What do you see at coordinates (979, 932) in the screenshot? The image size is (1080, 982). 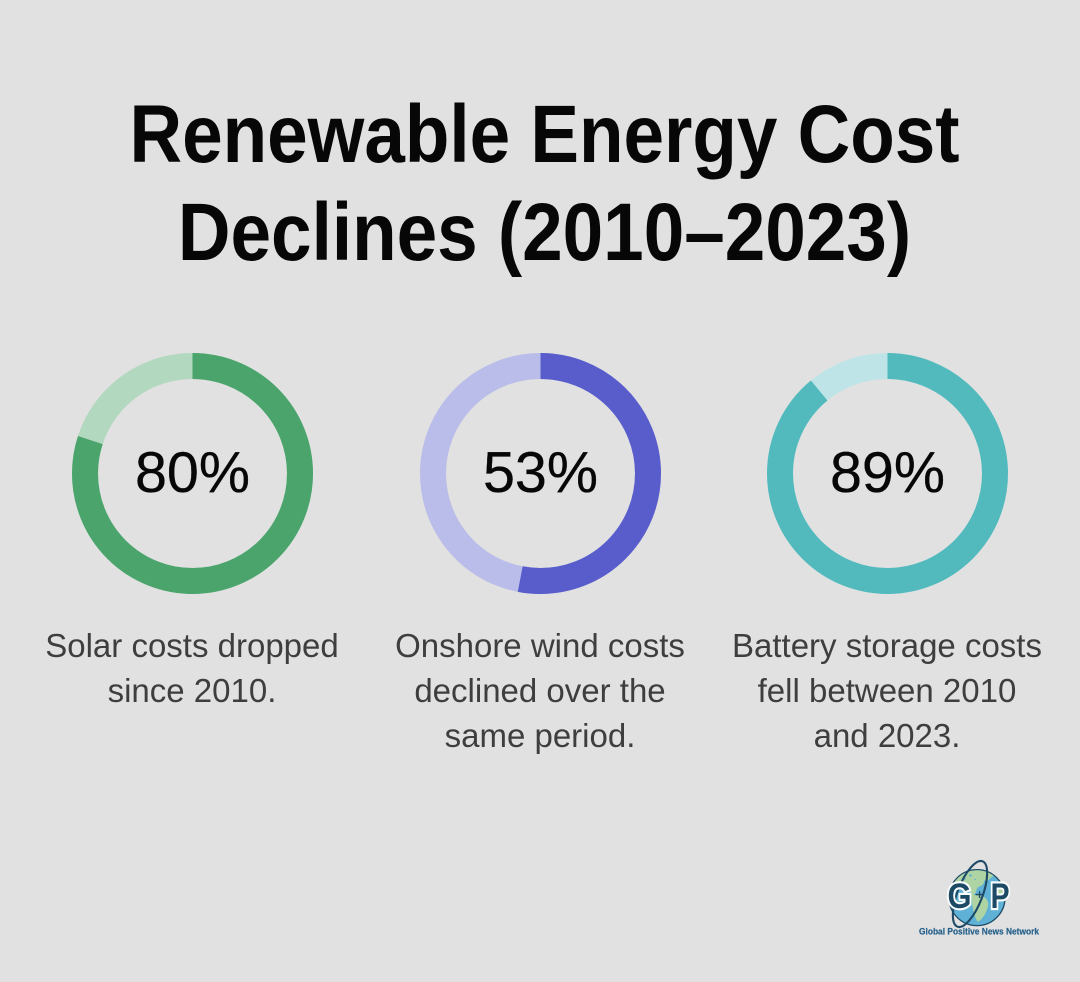 I see `svg-text: Global Positive News Network` at bounding box center [979, 932].